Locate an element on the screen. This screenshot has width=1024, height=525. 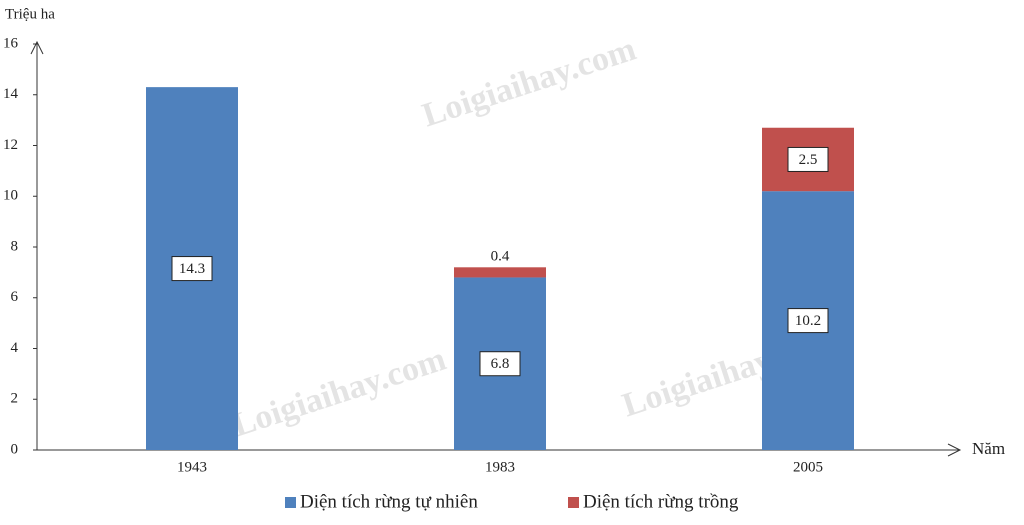
data-label: 10.2 is located at coordinates (808, 321).